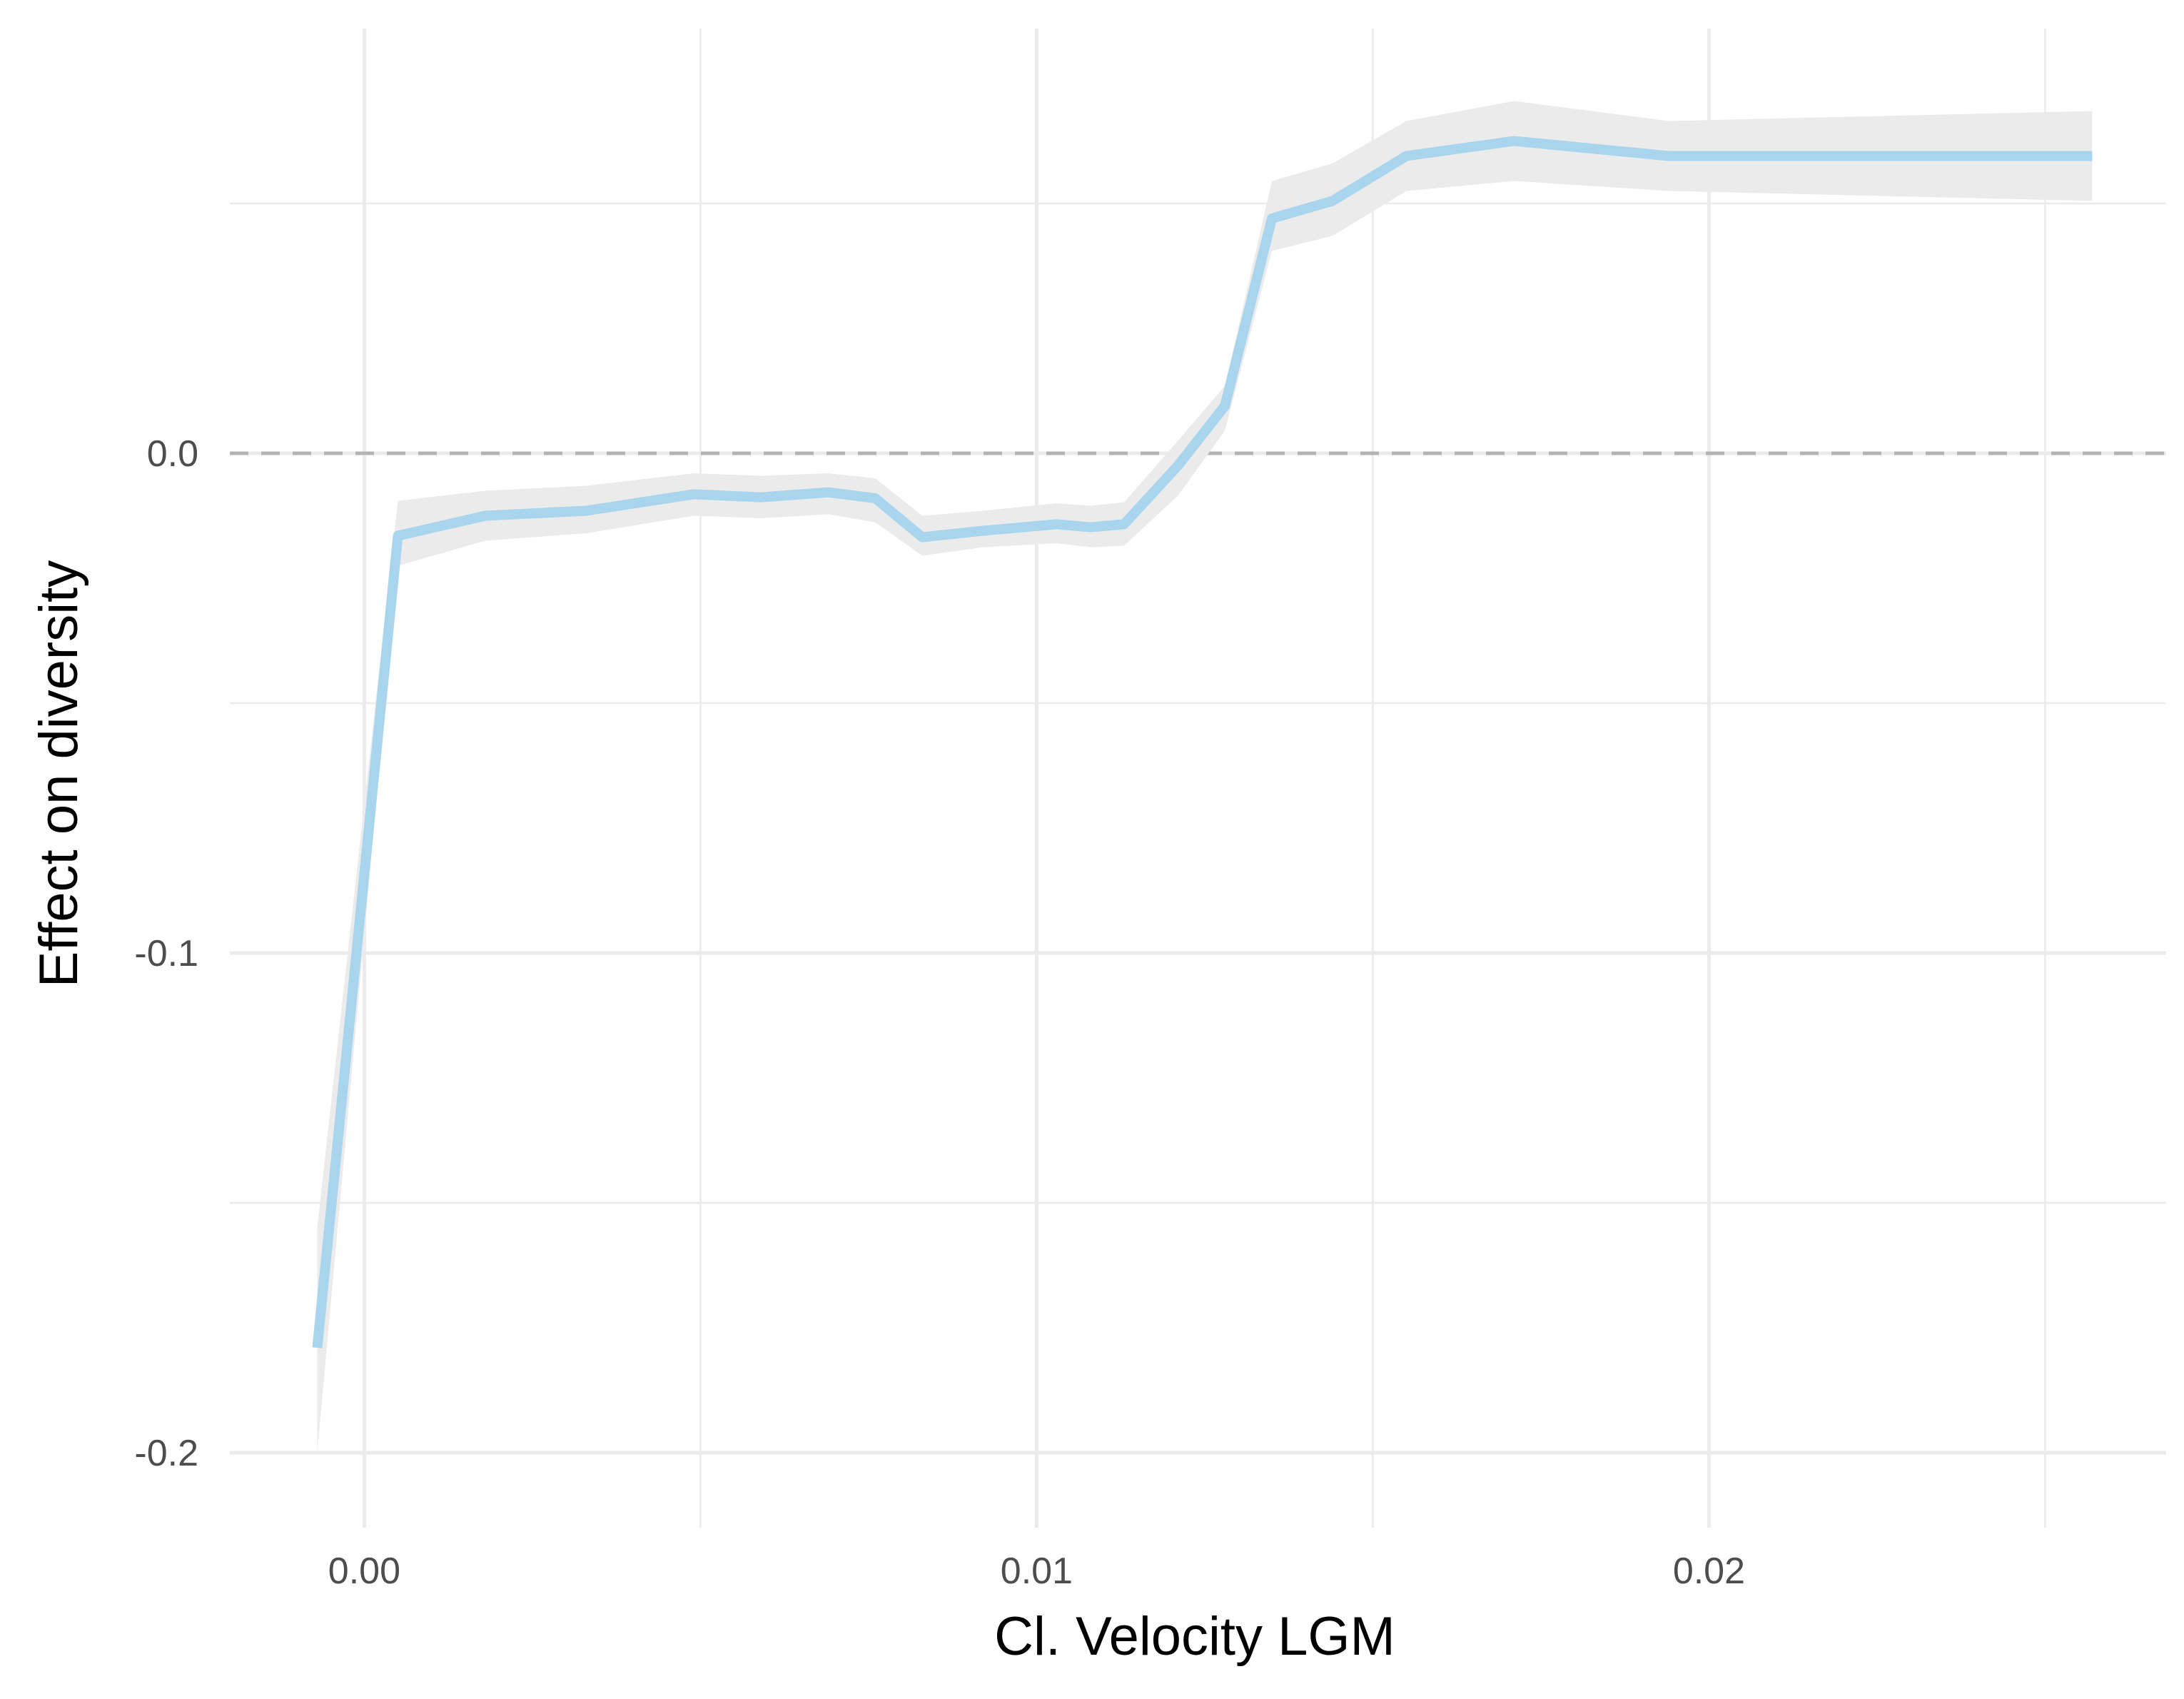 Image resolution: width=2184 pixels, height=1699 pixels. What do you see at coordinates (364, 1571) in the screenshot?
I see `x-tick-label: 0.00` at bounding box center [364, 1571].